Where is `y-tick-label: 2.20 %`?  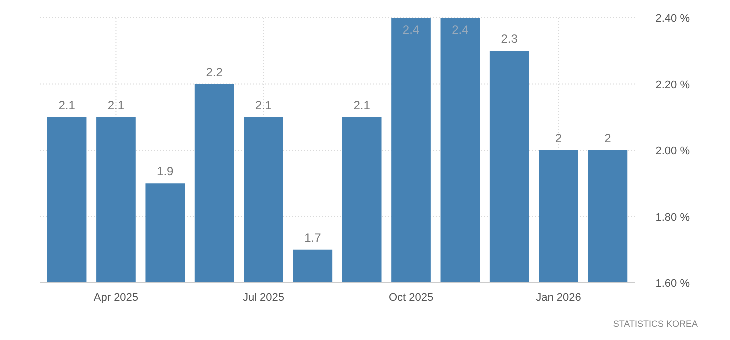 y-tick-label: 2.20 % is located at coordinates (673, 85).